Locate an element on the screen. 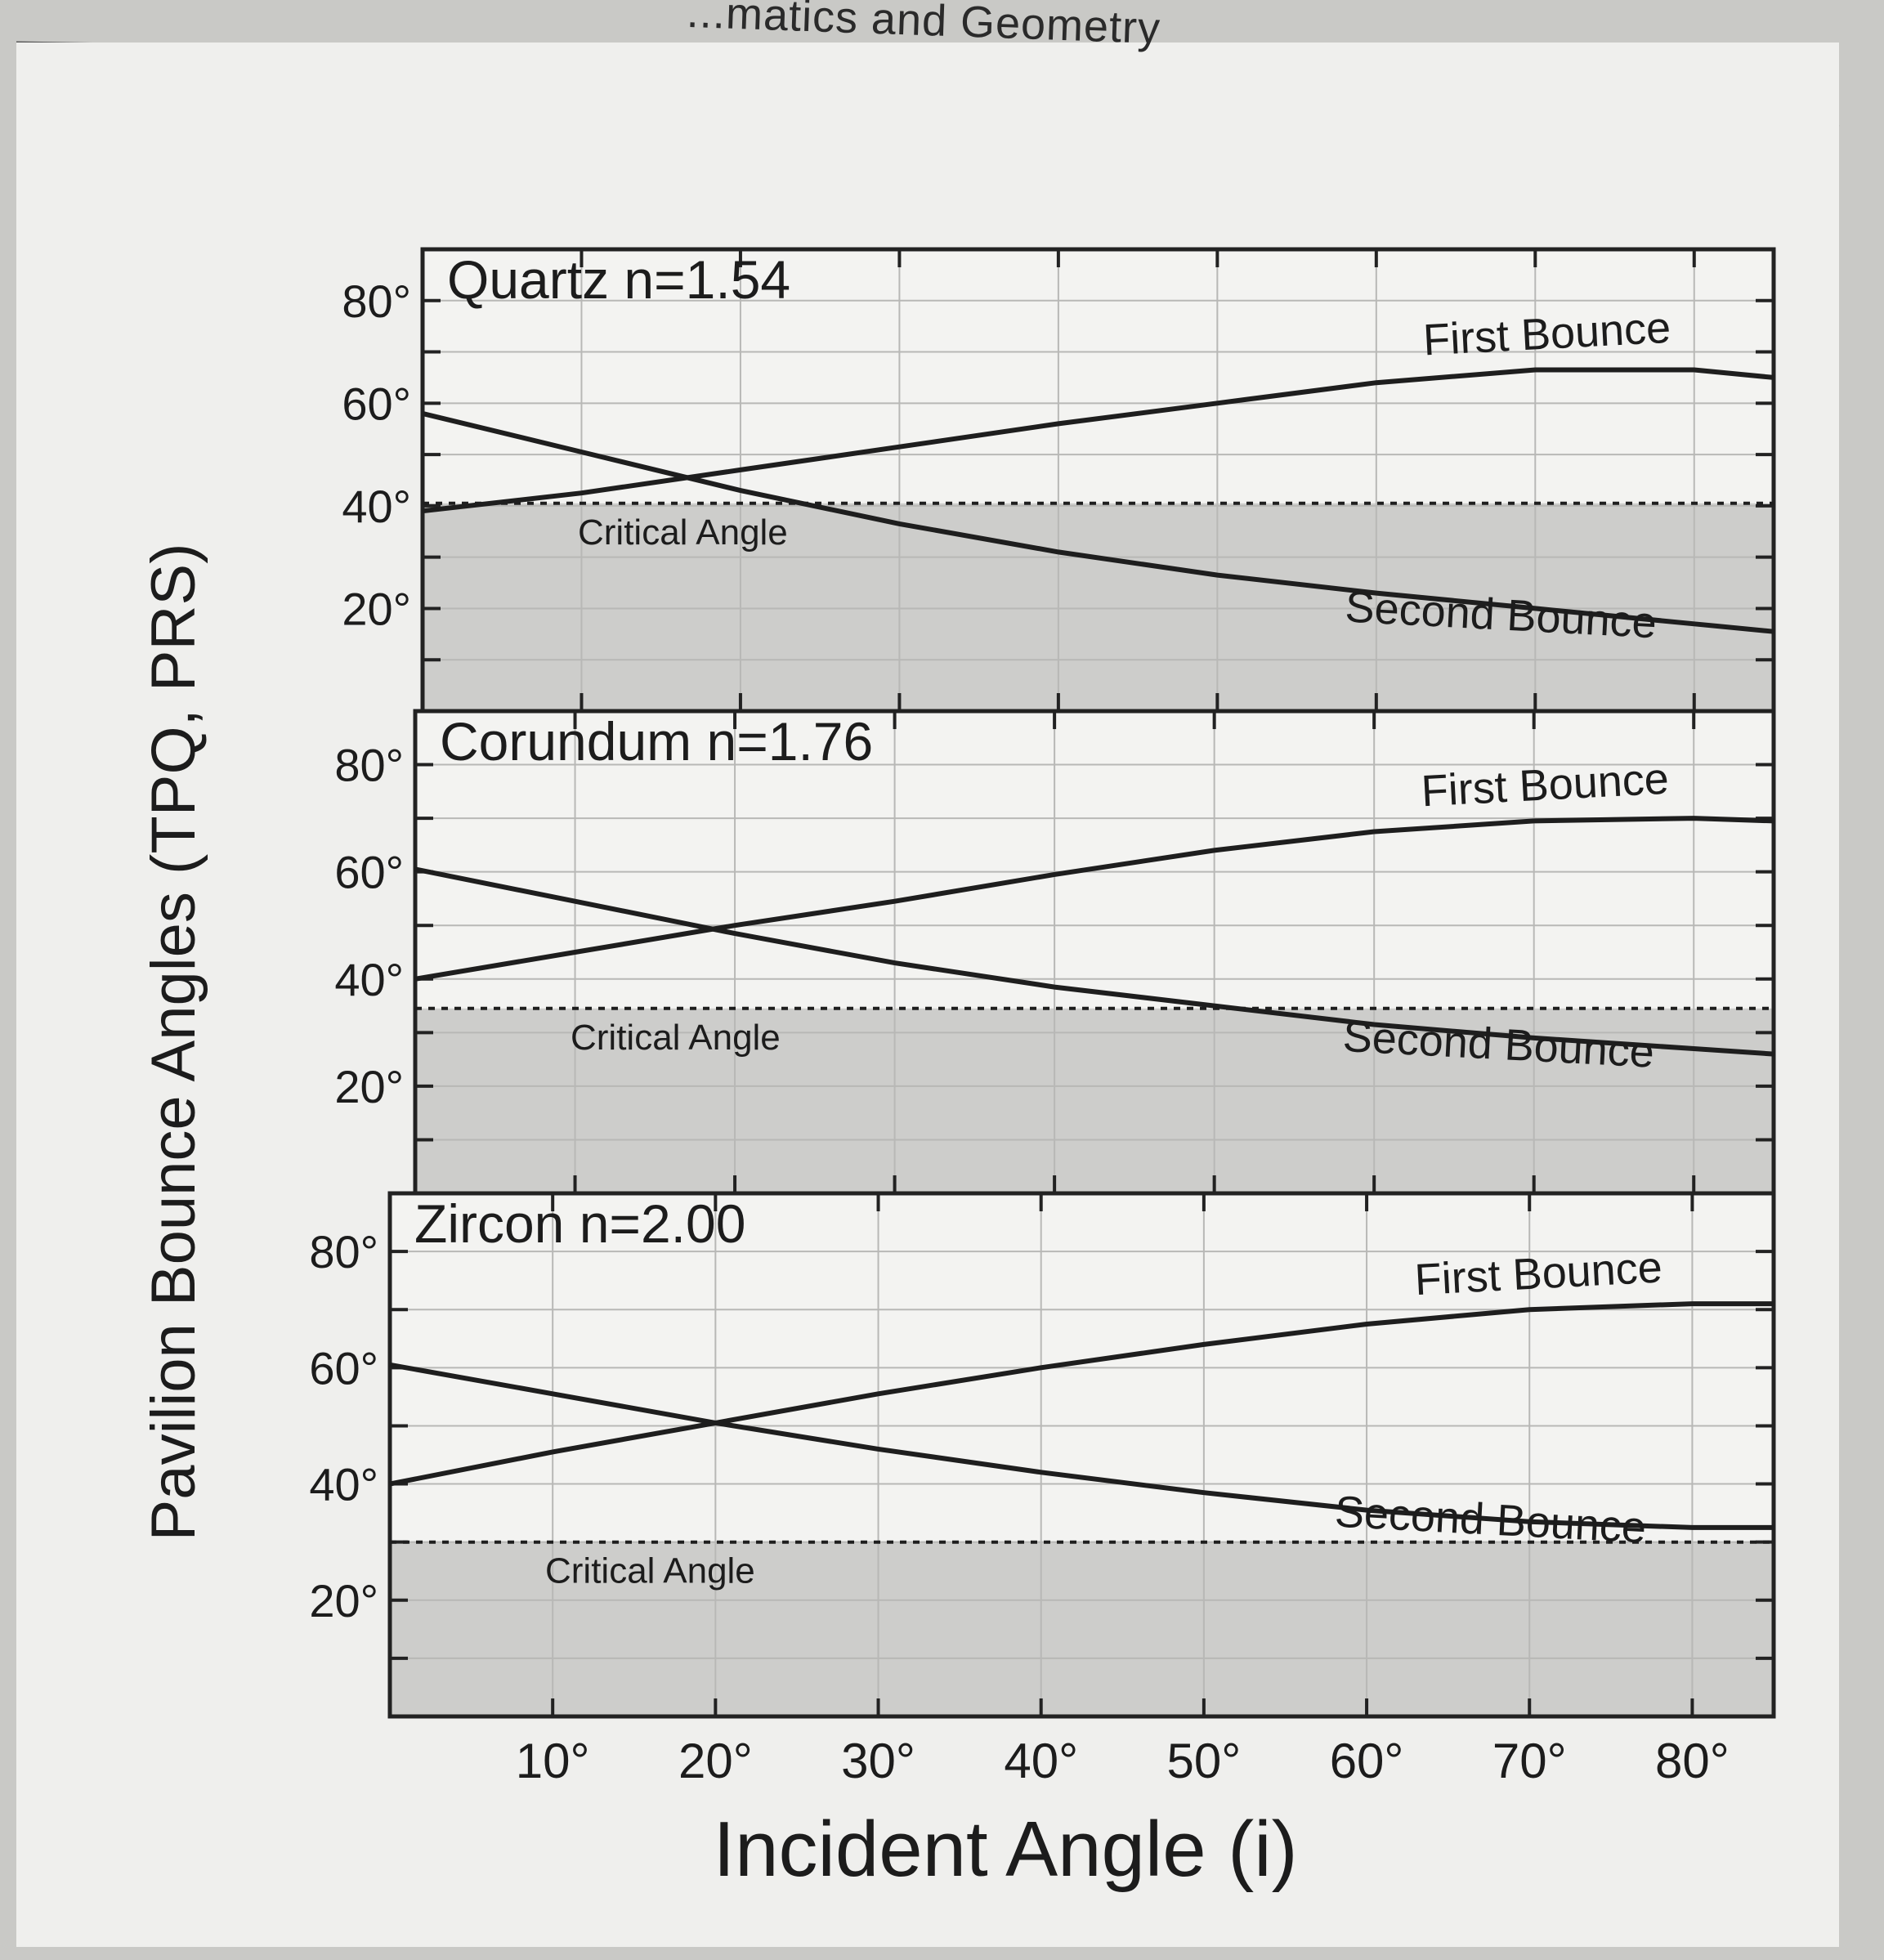 The image size is (1884, 1960). x-tick-label: 10° is located at coordinates (553, 1761).